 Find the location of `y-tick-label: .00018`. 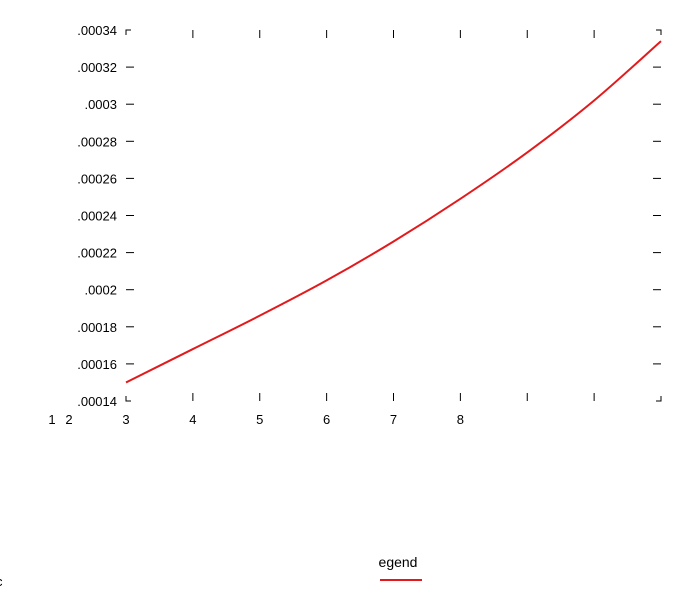

y-tick-label: .00018 is located at coordinates (97, 327).